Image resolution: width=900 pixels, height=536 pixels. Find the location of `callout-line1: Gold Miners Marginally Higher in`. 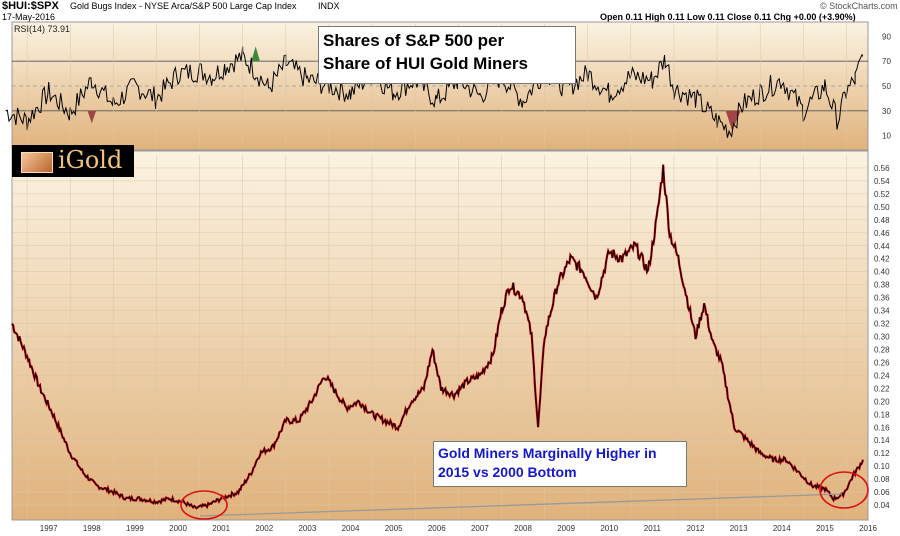

callout-line1: Gold Miners Marginally Higher in is located at coordinates (547, 453).